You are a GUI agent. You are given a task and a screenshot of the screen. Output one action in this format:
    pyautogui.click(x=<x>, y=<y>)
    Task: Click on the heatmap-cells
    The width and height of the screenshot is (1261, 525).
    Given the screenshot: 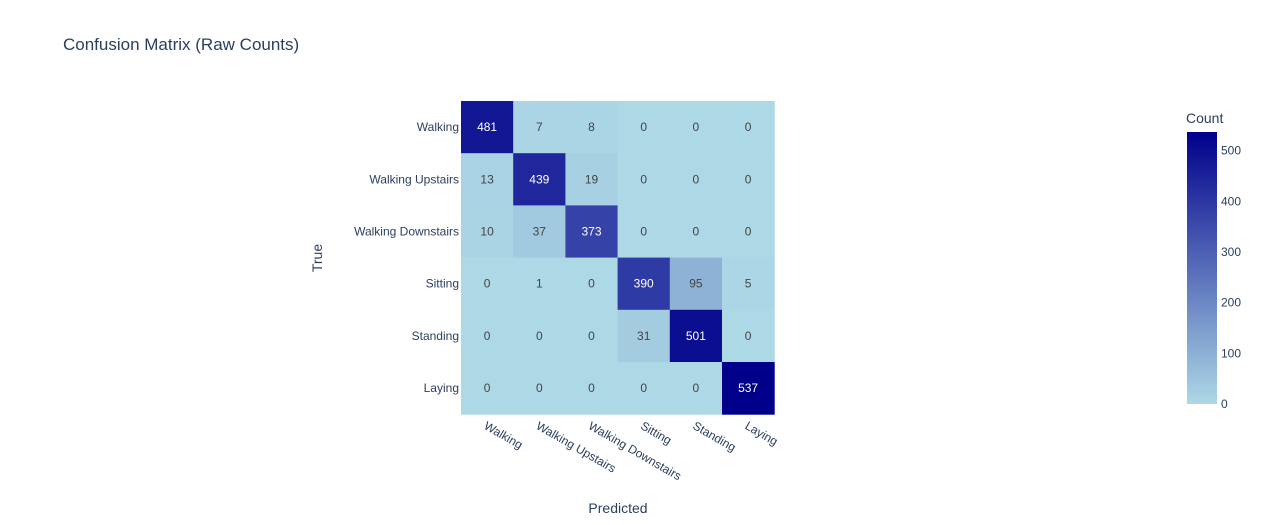 What is the action you would take?
    pyautogui.click(x=618, y=258)
    